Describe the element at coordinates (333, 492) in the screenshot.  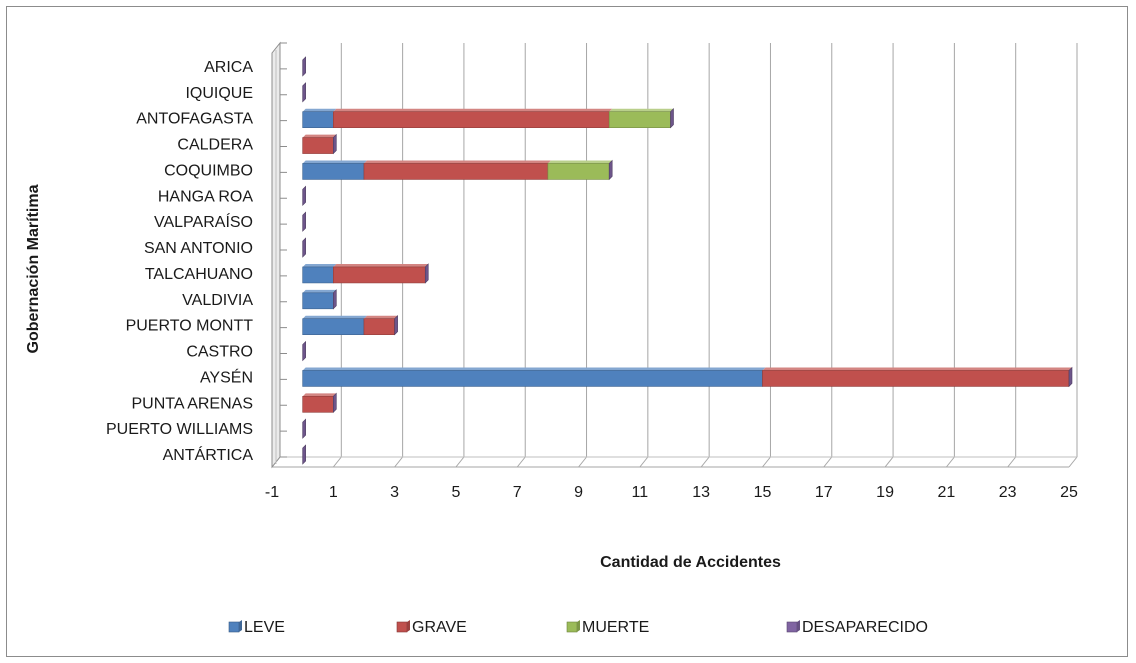
I see `x-tick-label: 1` at that location.